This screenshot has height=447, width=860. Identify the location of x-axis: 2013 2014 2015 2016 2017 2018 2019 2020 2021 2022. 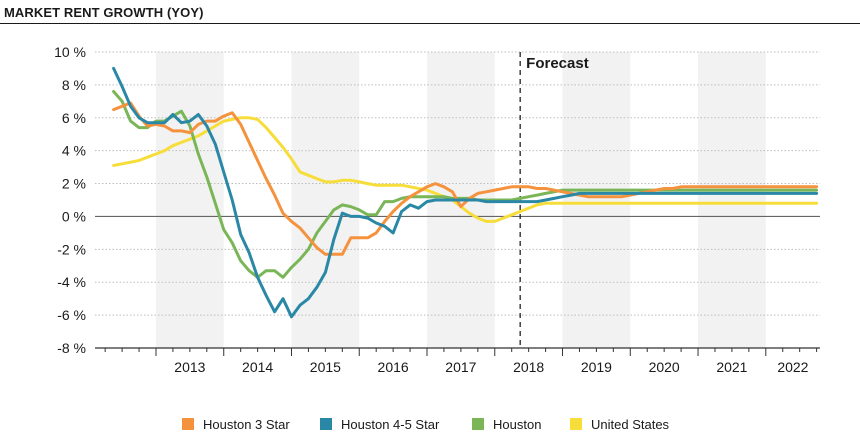
(457, 361).